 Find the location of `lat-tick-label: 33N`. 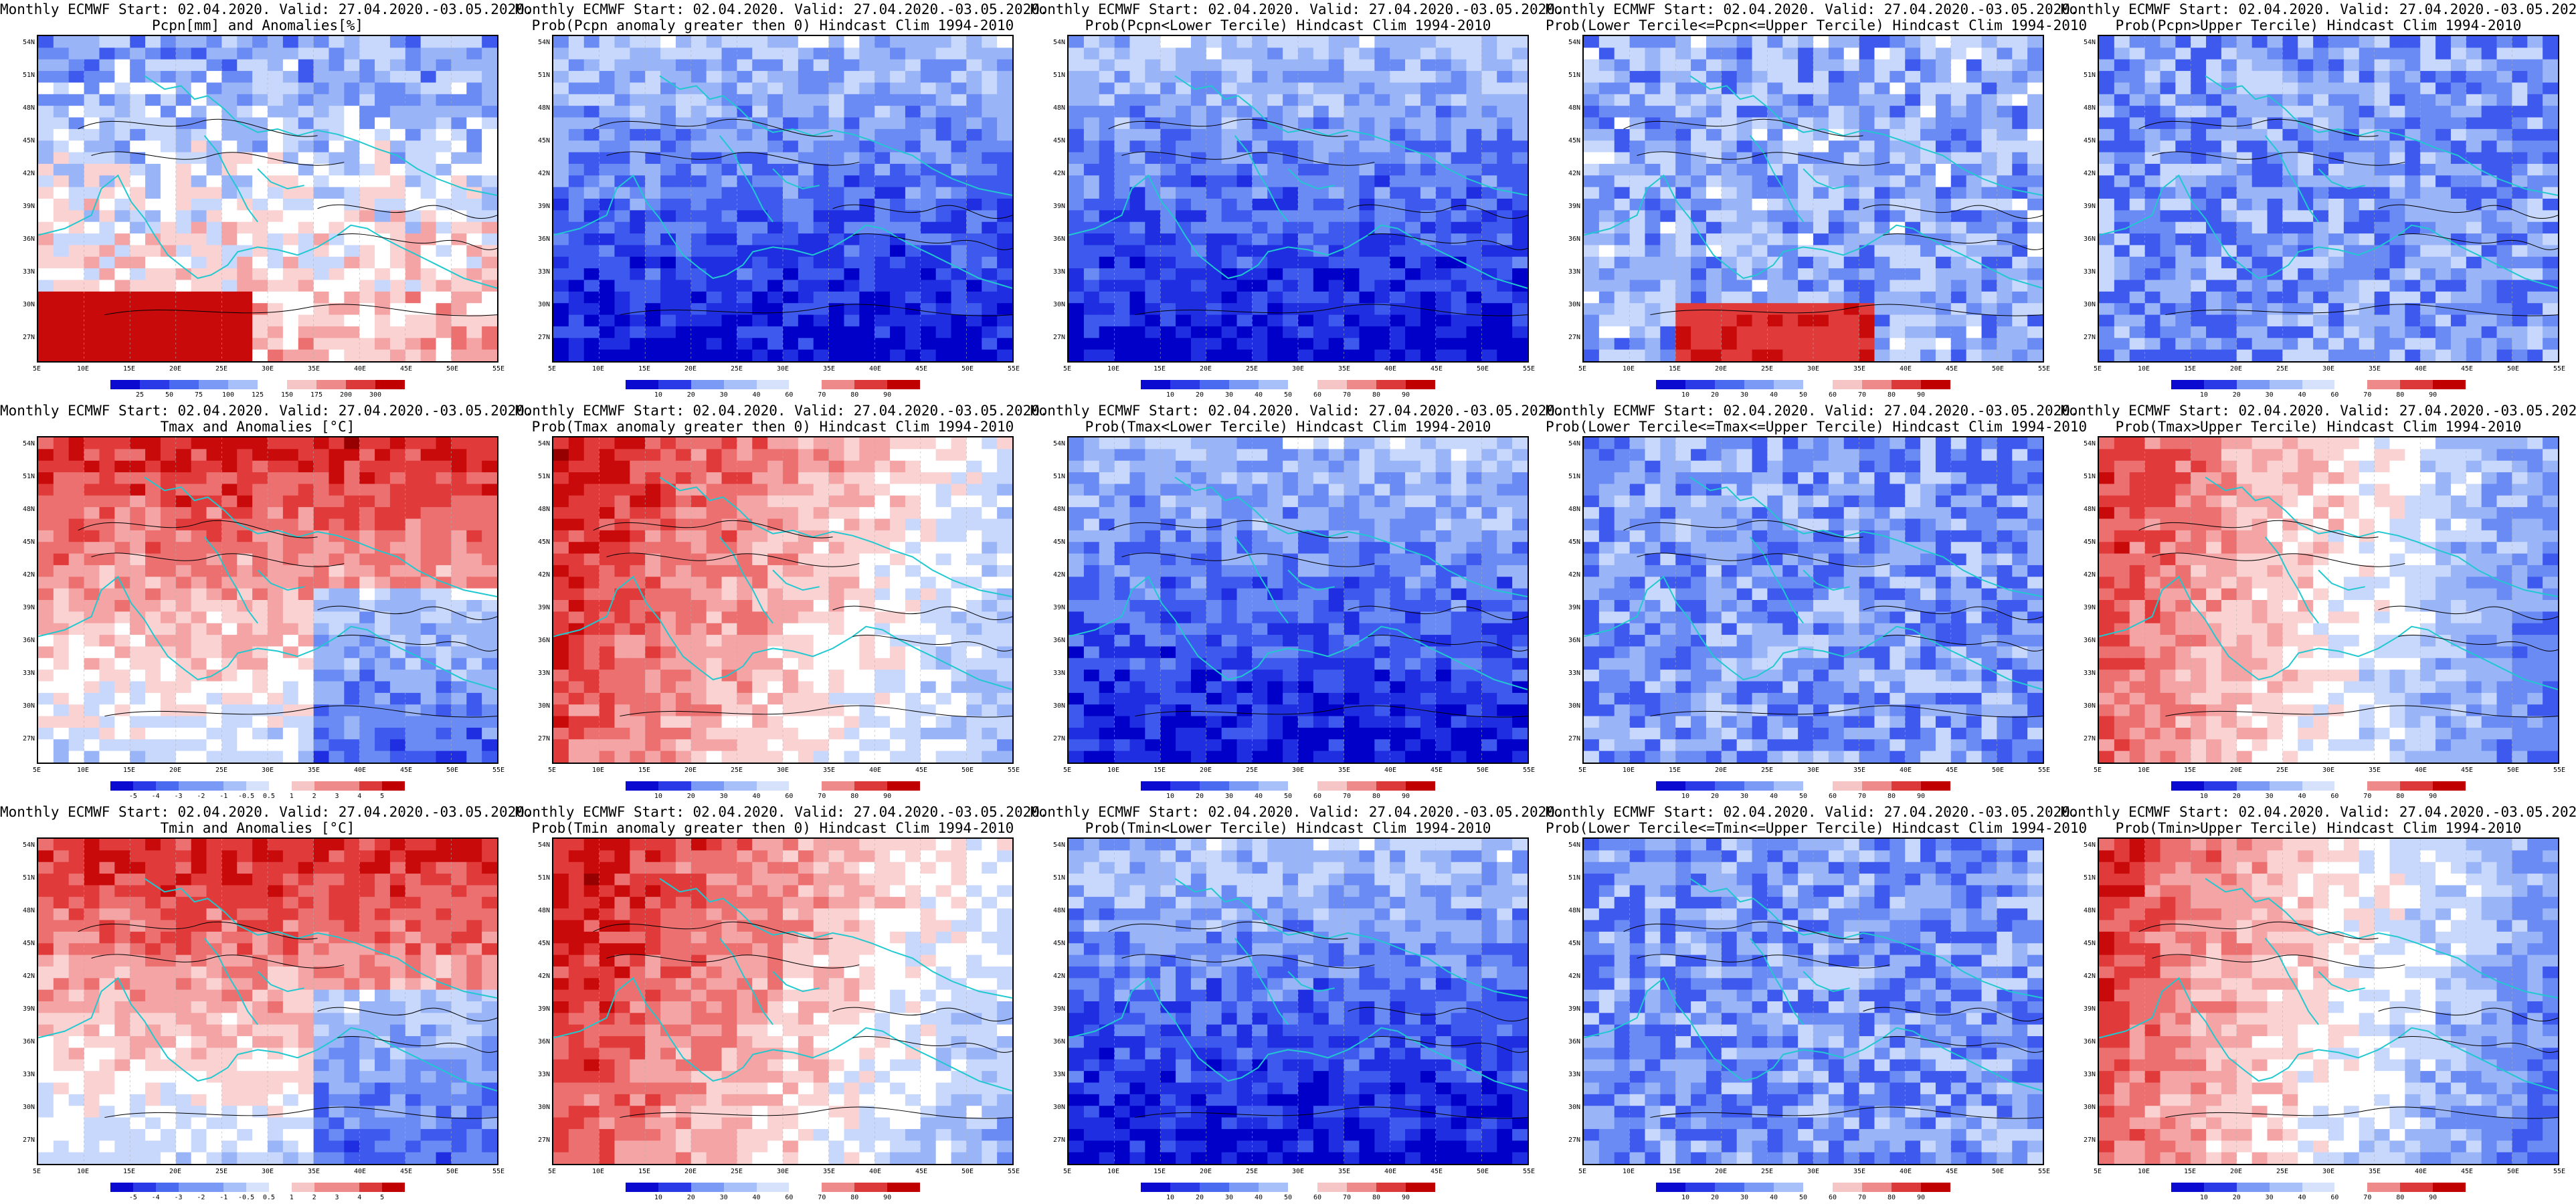

lat-tick-label: 33N is located at coordinates (29, 673).